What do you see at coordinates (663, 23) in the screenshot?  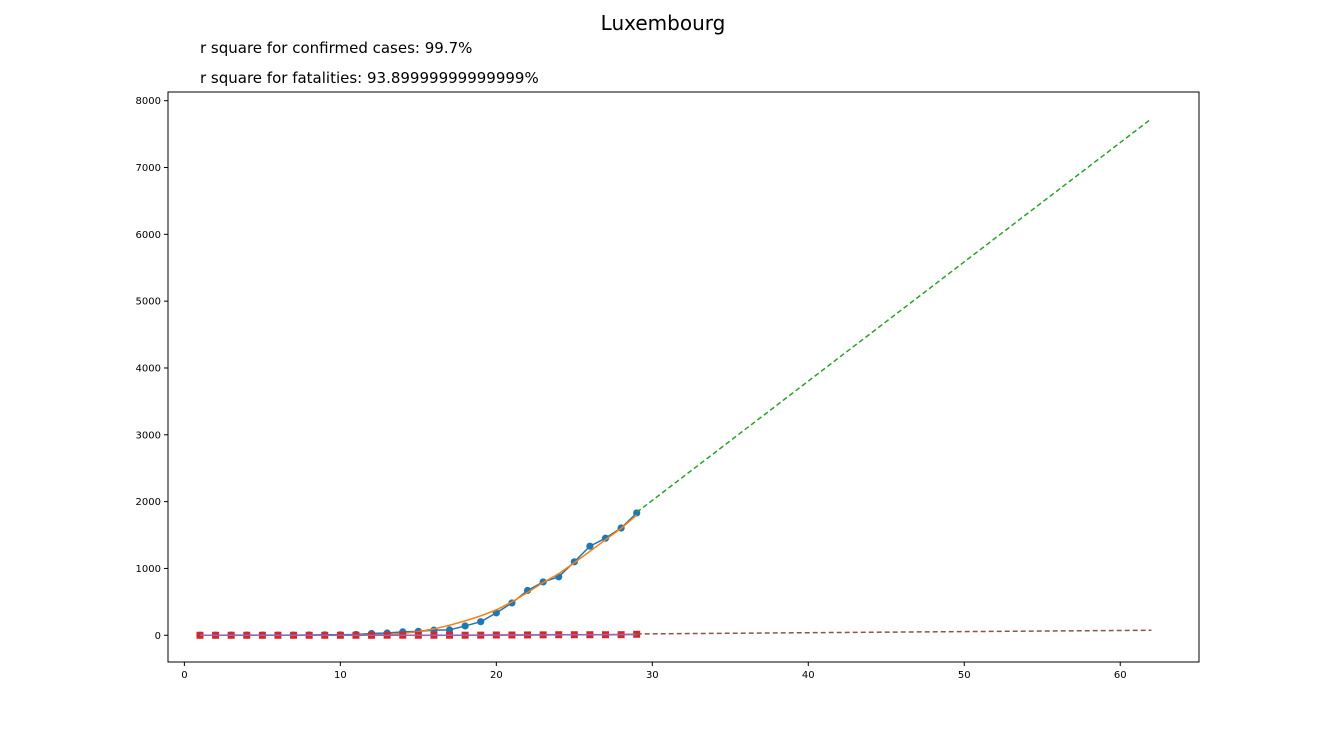 I see `chart-title: Luxembourg` at bounding box center [663, 23].